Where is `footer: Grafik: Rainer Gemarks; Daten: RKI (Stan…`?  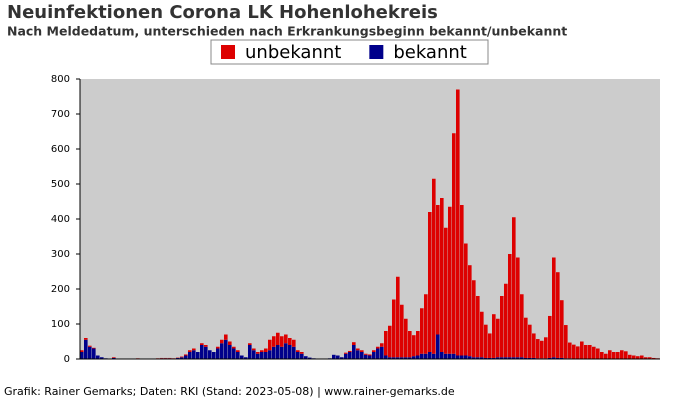 footer: Grafik: Rainer Gemarks; Daten: RKI (Stan… is located at coordinates (229, 391).